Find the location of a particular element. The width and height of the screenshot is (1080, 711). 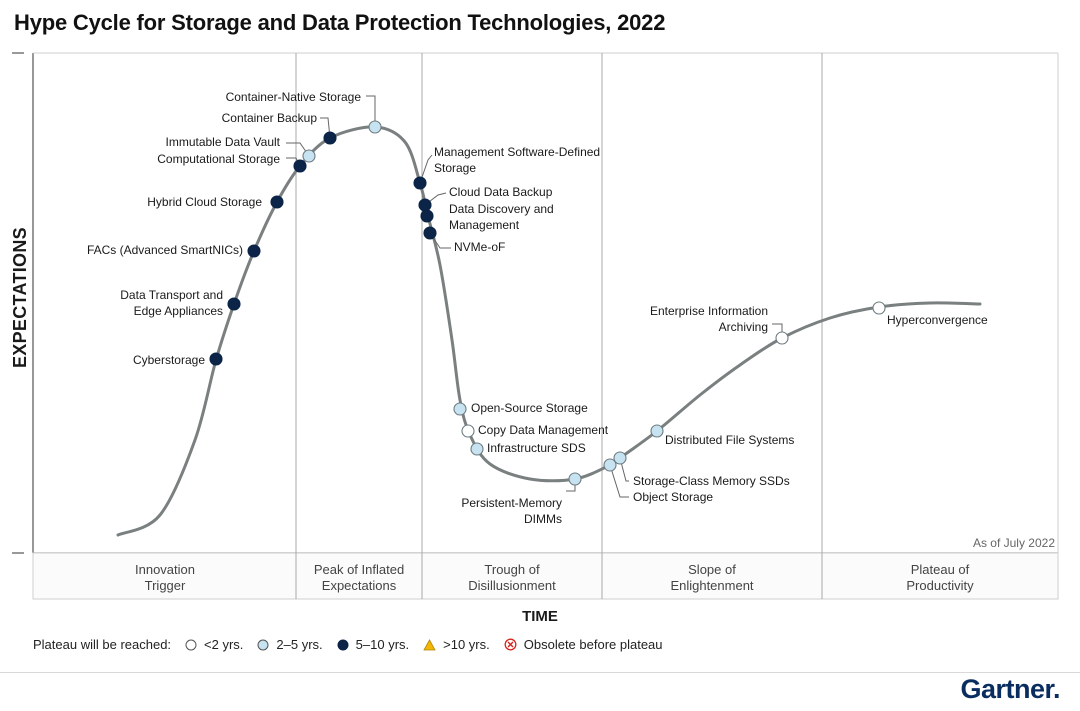

tech-label-container-native-storage: Container-Native Storage is located at coordinates (294, 97).